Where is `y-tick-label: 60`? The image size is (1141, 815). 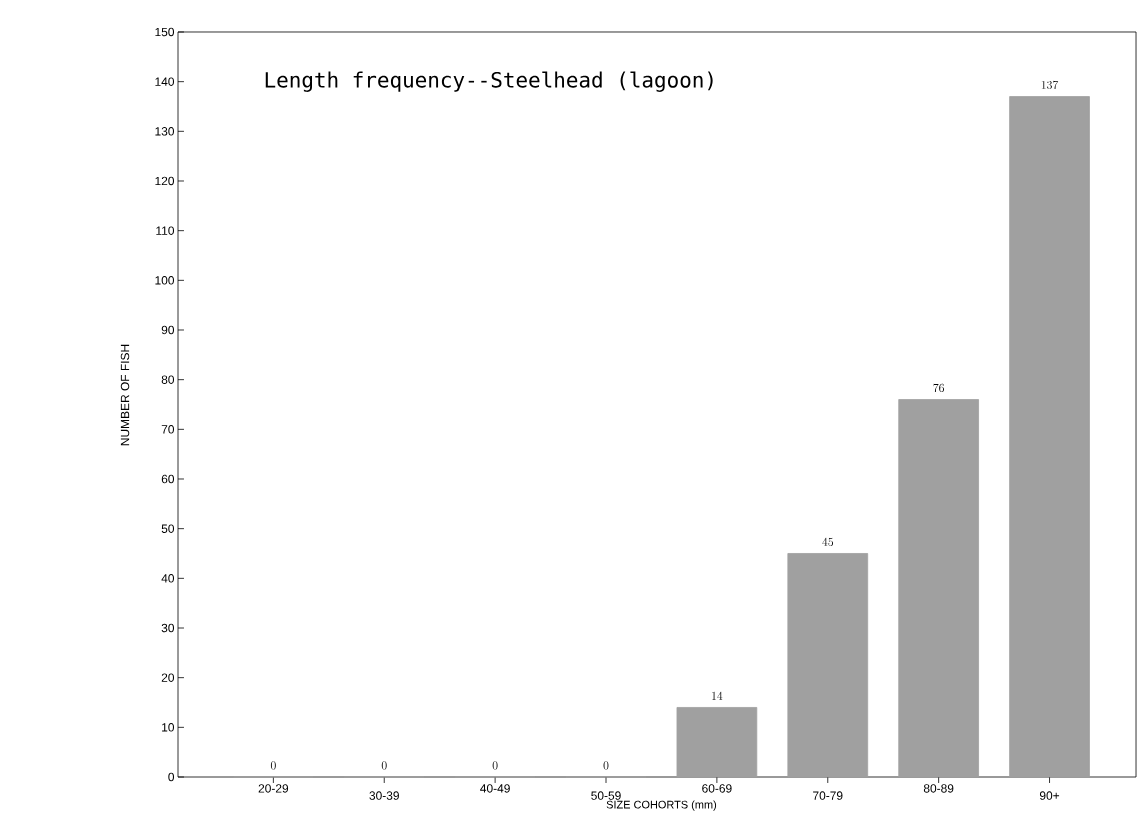 y-tick-label: 60 is located at coordinates (168, 479).